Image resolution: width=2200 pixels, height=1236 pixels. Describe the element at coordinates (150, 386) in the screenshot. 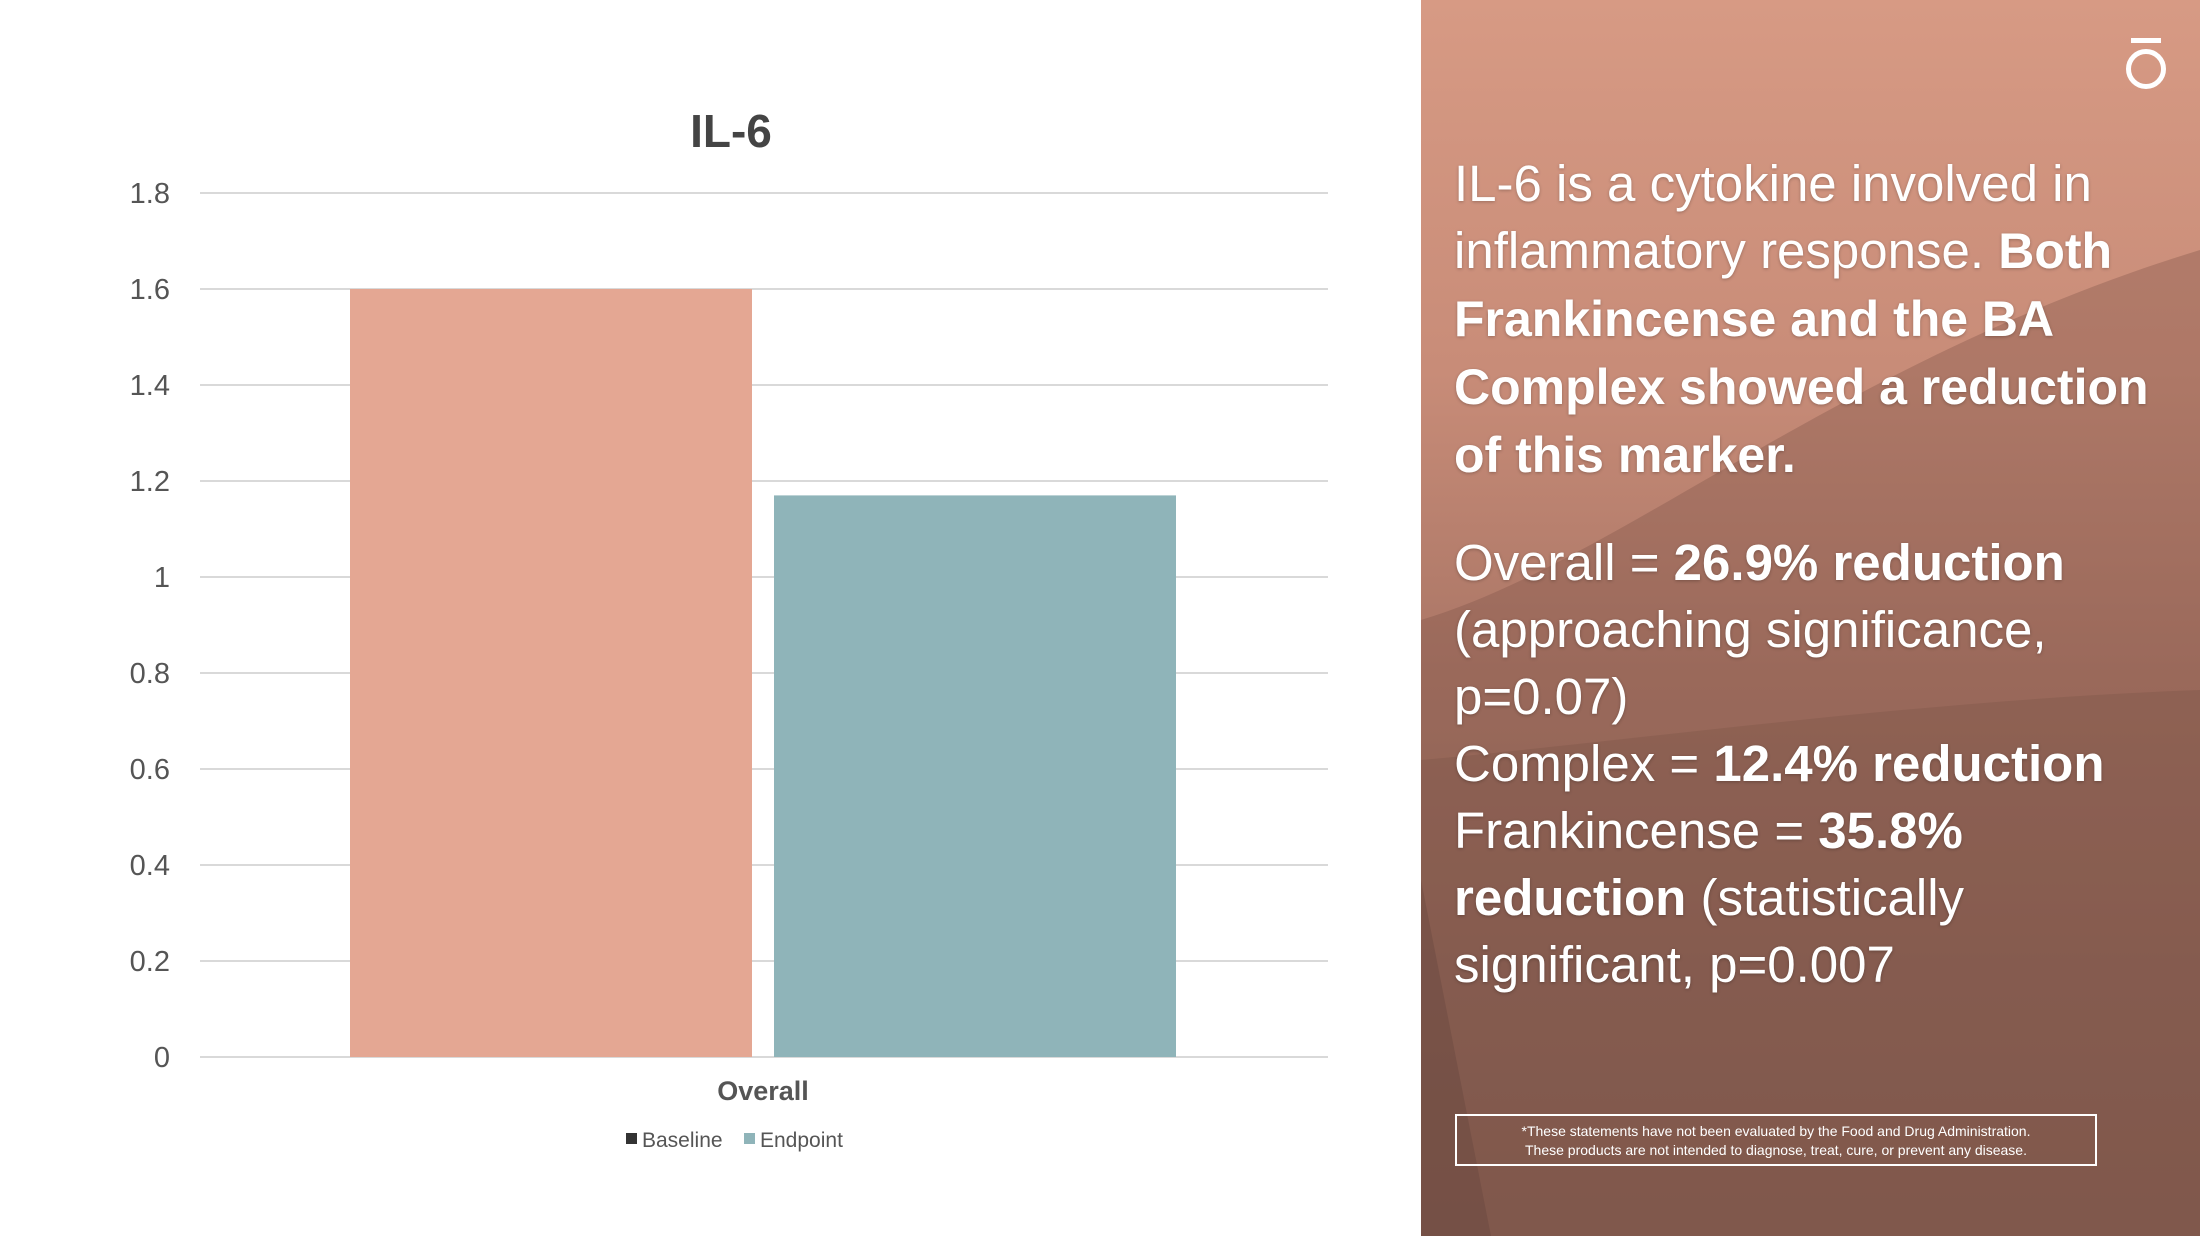

I see `y-tick-label: 1.4` at that location.